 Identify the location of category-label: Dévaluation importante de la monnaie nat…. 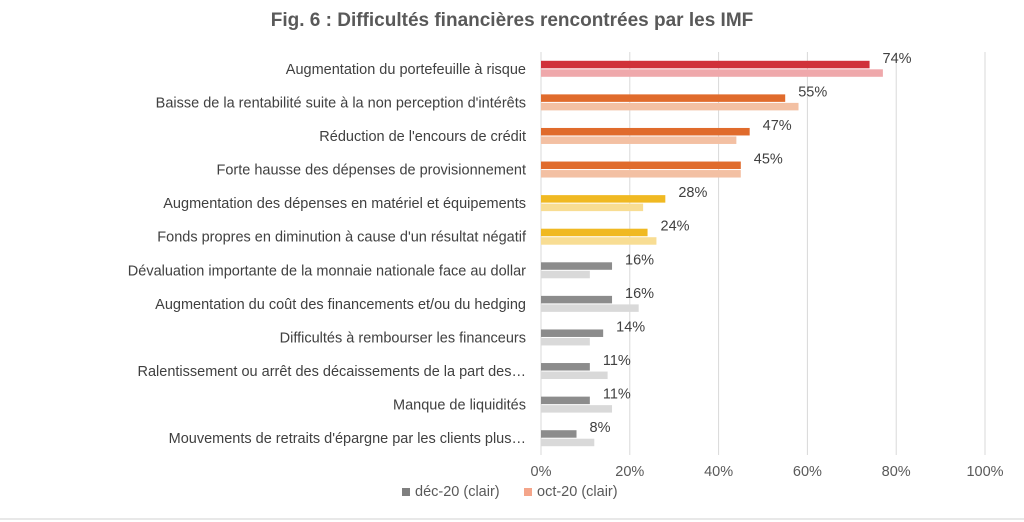
(327, 271).